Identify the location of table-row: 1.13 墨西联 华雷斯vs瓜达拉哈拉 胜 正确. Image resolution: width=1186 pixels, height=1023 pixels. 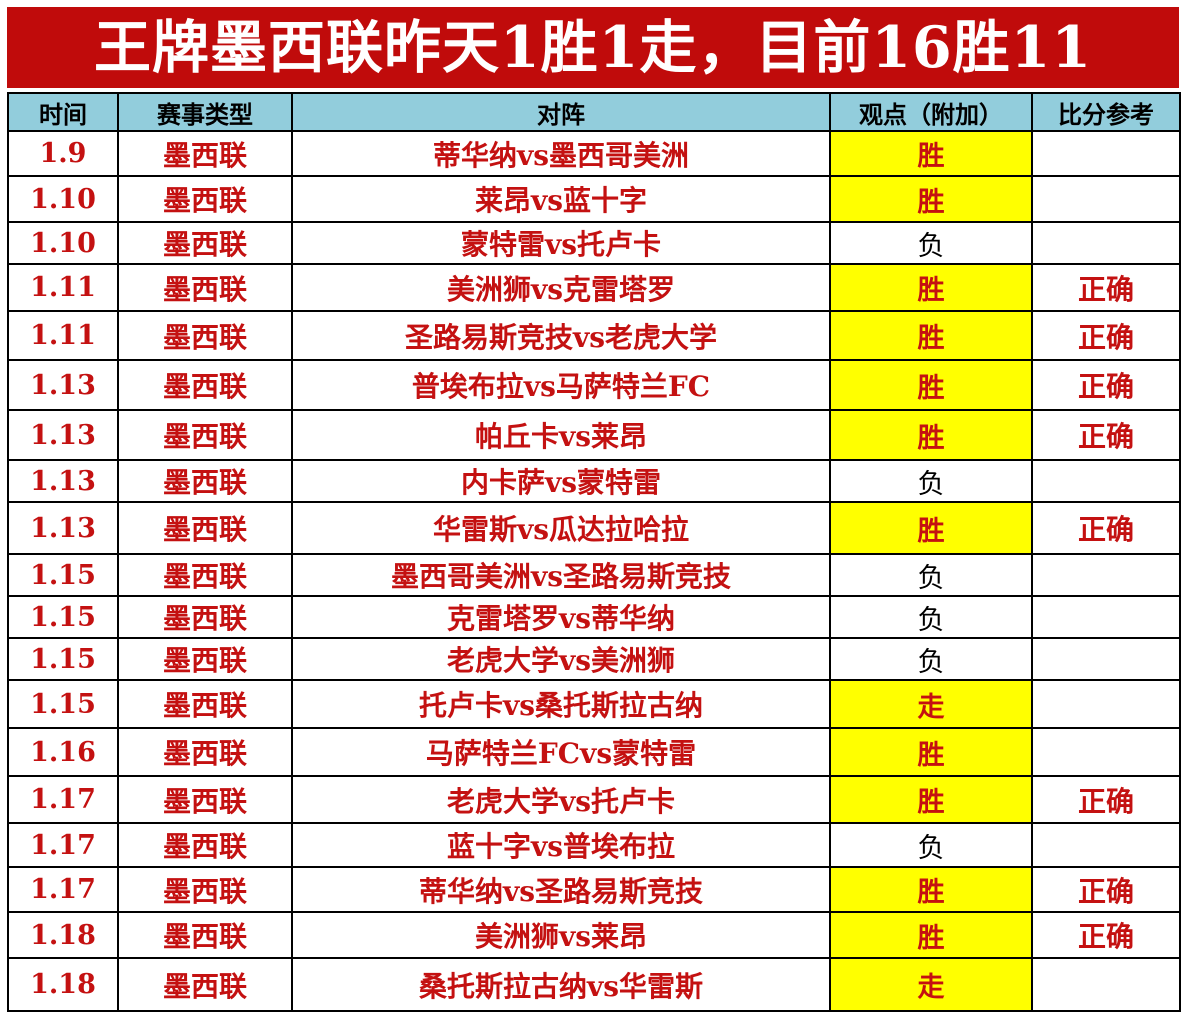
(594, 528).